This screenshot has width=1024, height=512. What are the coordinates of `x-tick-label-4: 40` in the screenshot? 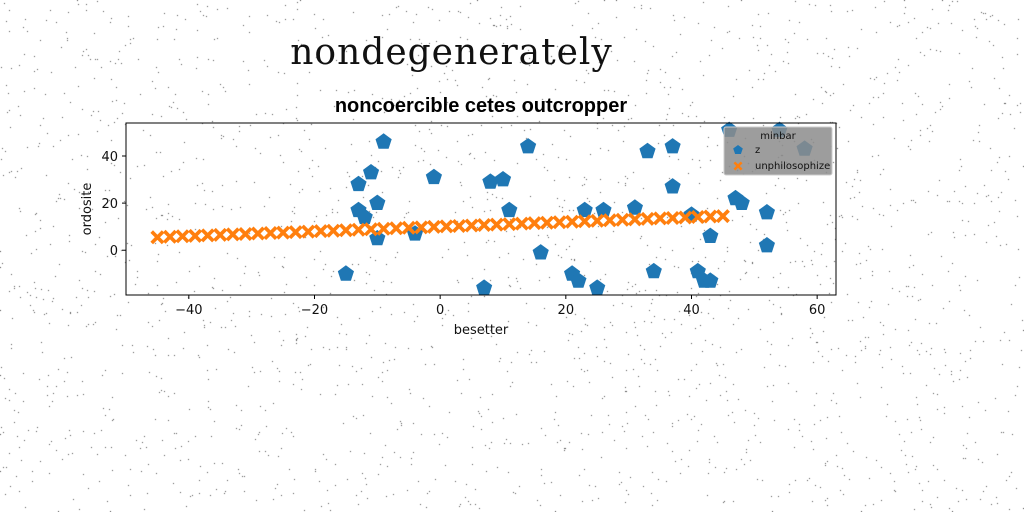 It's located at (691, 310).